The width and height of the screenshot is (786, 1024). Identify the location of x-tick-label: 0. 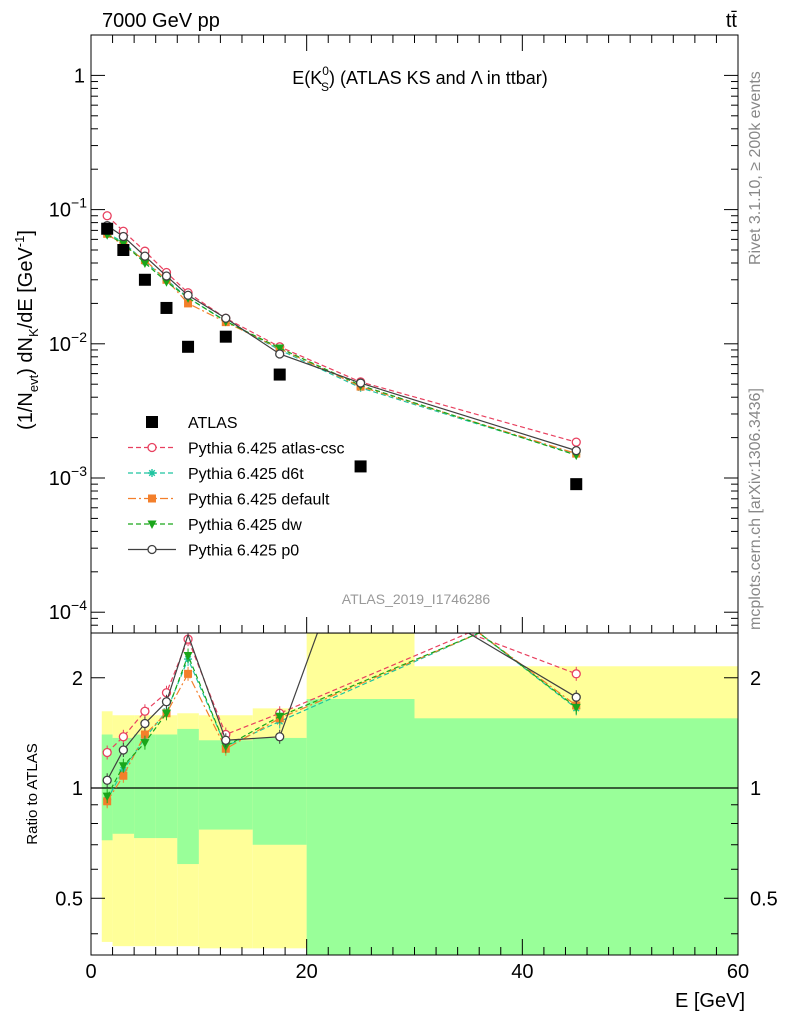
(90, 972).